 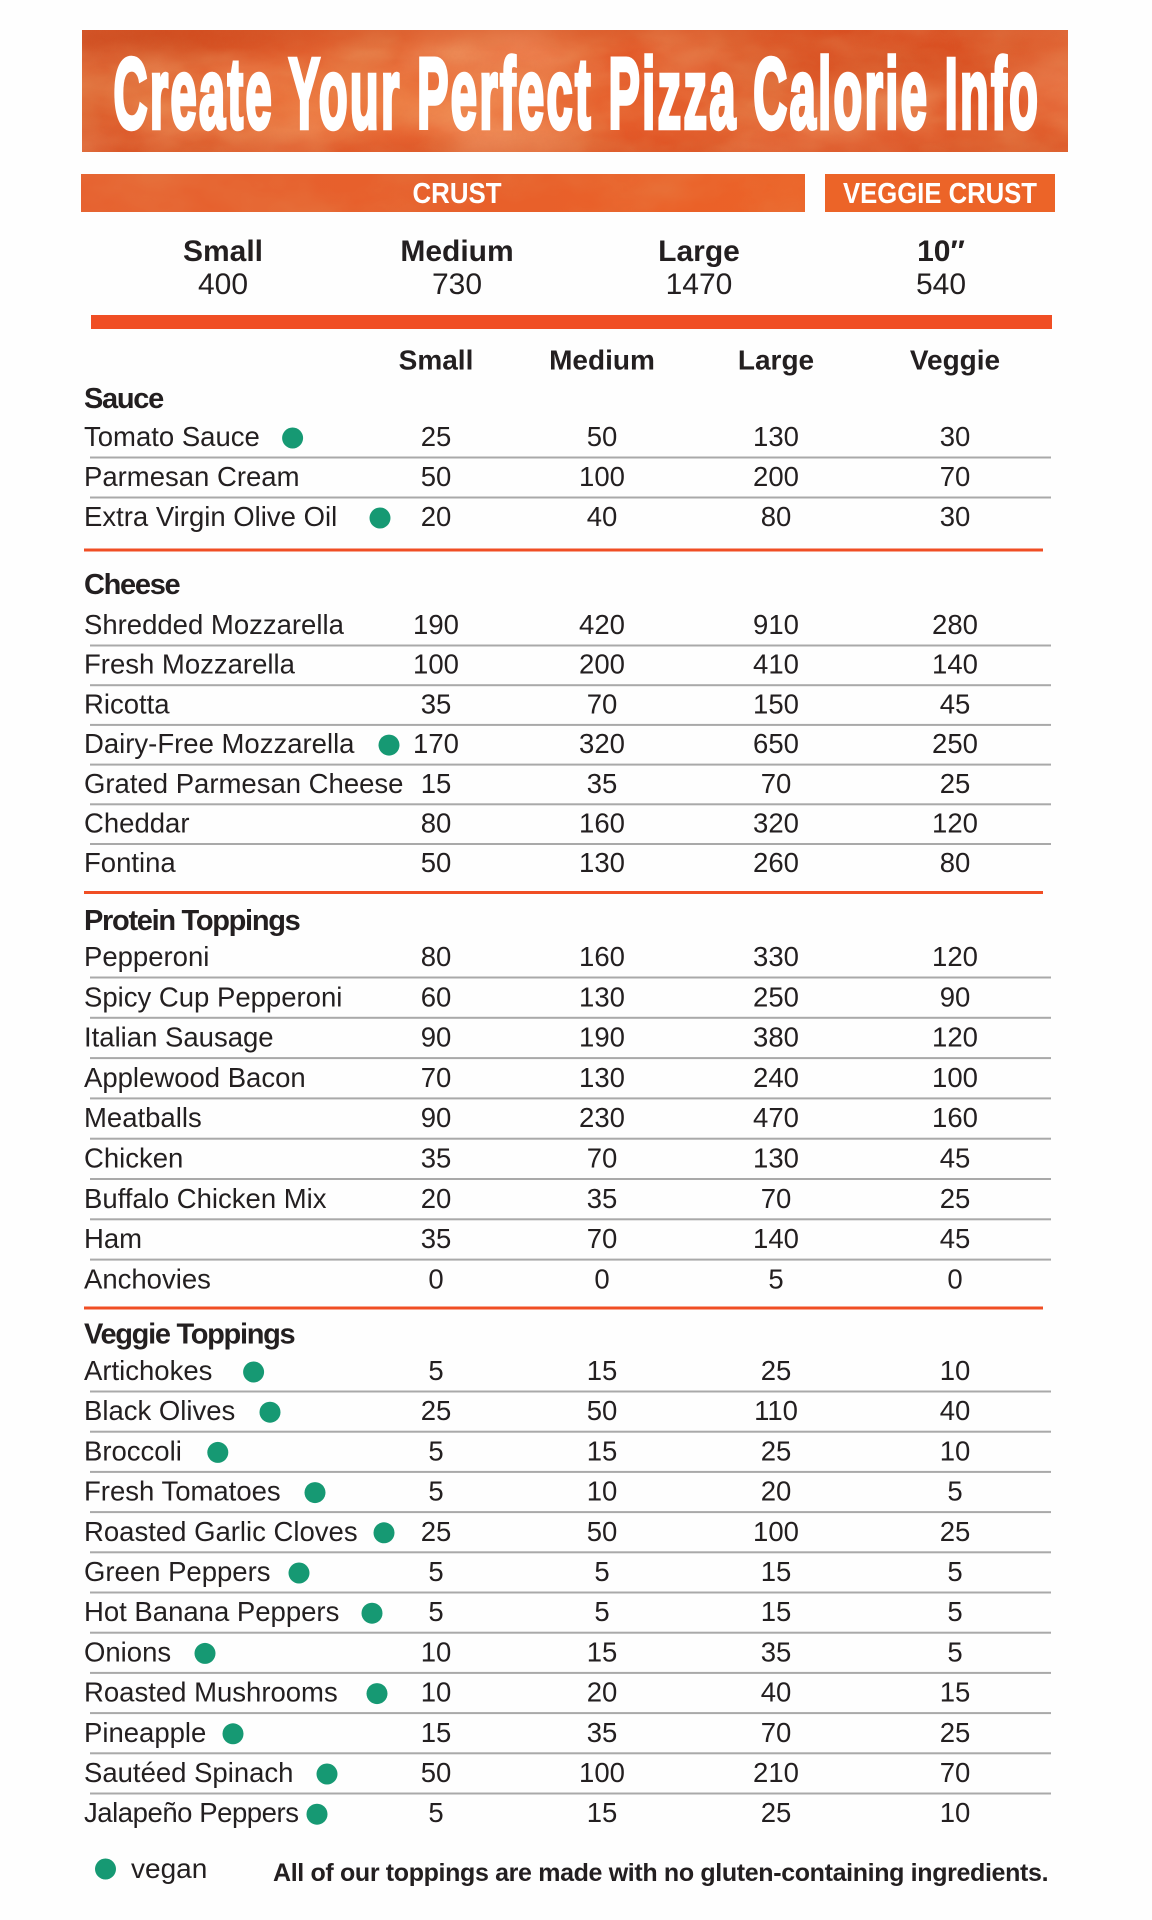 I want to click on svg-text: Small, so click(x=223, y=251).